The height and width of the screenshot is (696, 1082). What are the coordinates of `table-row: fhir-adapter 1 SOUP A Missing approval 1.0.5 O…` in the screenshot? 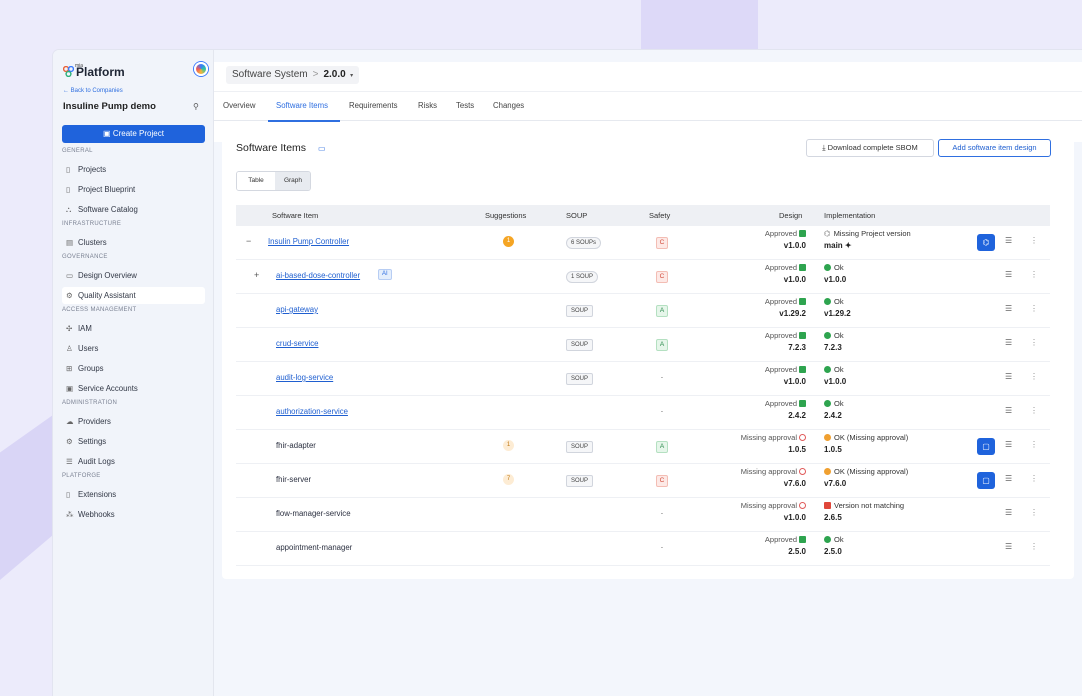 It's located at (643, 447).